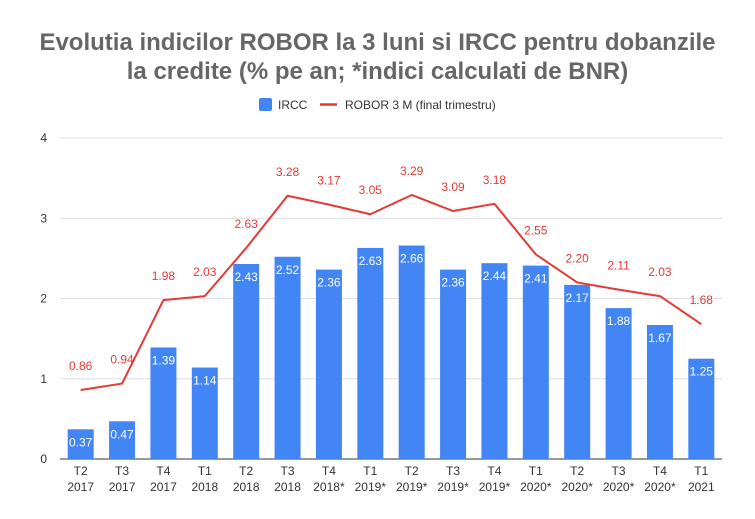 The height and width of the screenshot is (519, 755). What do you see at coordinates (329, 181) in the screenshot?
I see `line-data-label: 3.17` at bounding box center [329, 181].